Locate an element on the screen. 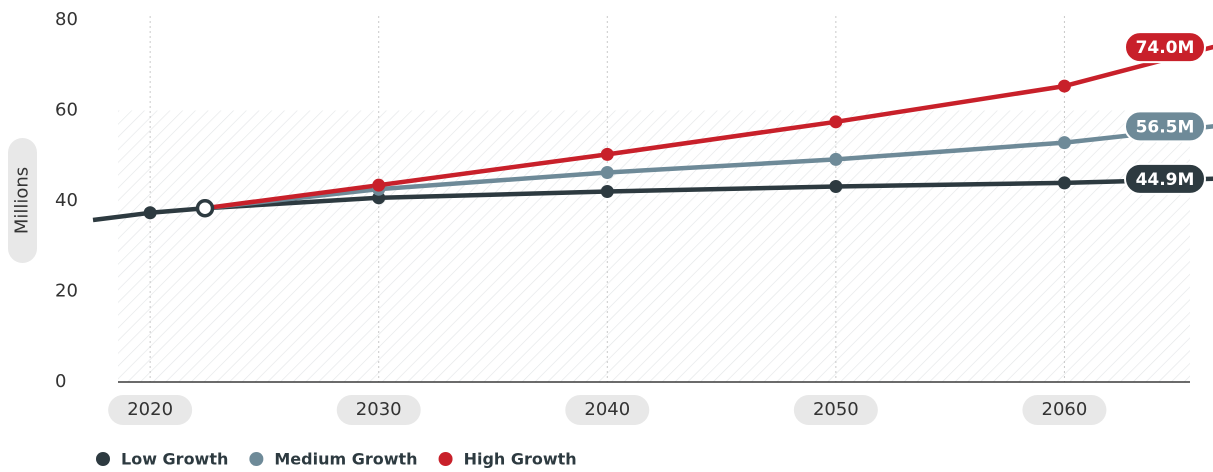 This screenshot has height=472, width=1213. y-tick-label: 80 is located at coordinates (66, 19).